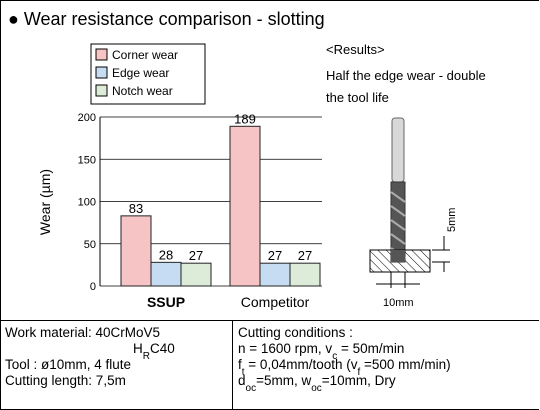  I want to click on results-line: the tool life, so click(357, 97).